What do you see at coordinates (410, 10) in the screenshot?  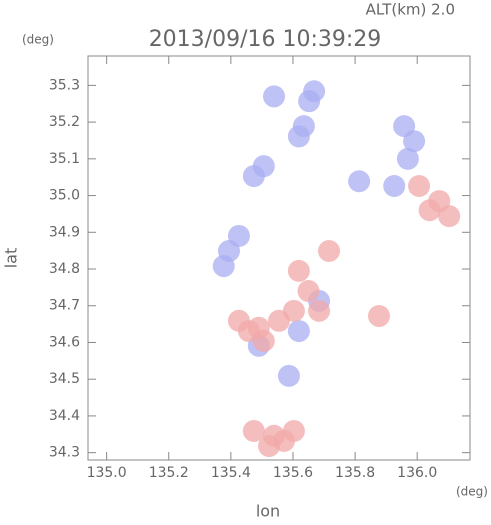 I see `subtitle: ALT(km) 2.0` at bounding box center [410, 10].